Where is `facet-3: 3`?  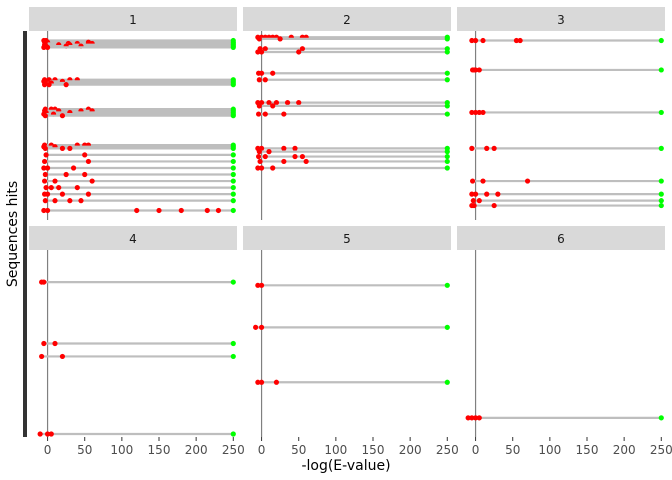
facet-3: 3 is located at coordinates (561, 113).